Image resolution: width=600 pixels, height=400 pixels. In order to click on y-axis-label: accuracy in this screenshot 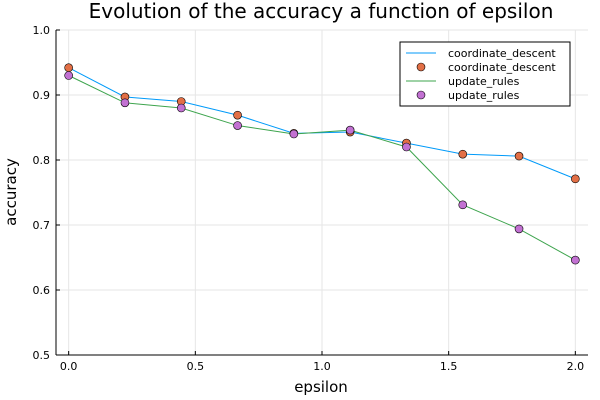, I will do `click(11, 192)`.